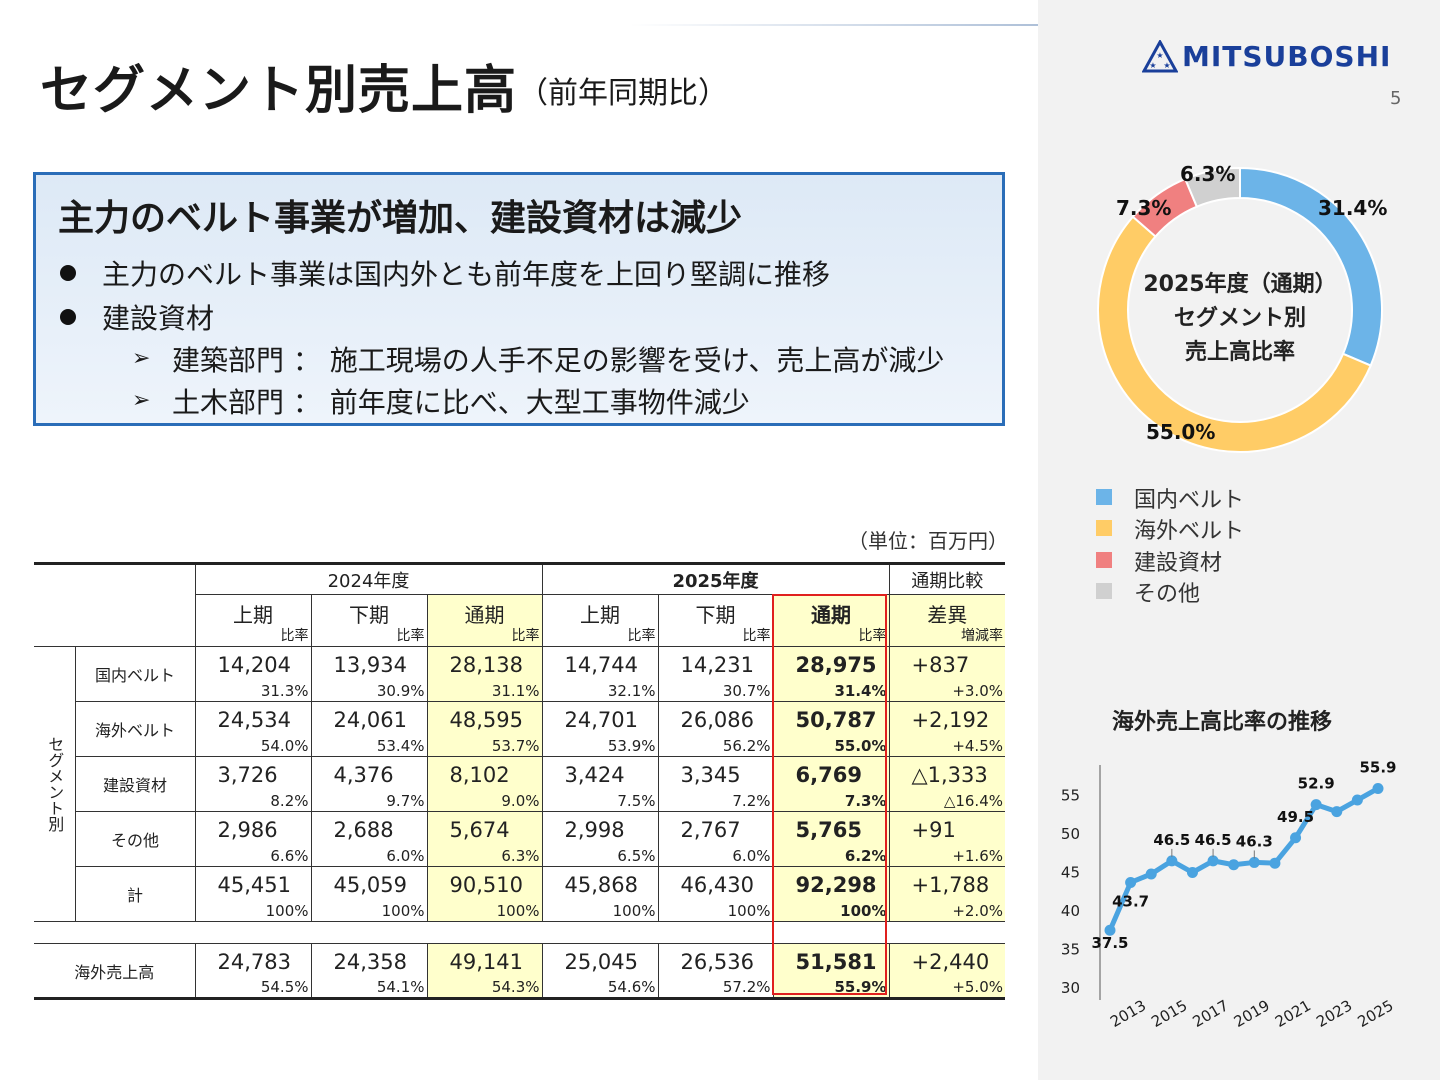  Describe the element at coordinates (284, 987) in the screenshot. I see `cell-ratio: 54.5%` at that location.